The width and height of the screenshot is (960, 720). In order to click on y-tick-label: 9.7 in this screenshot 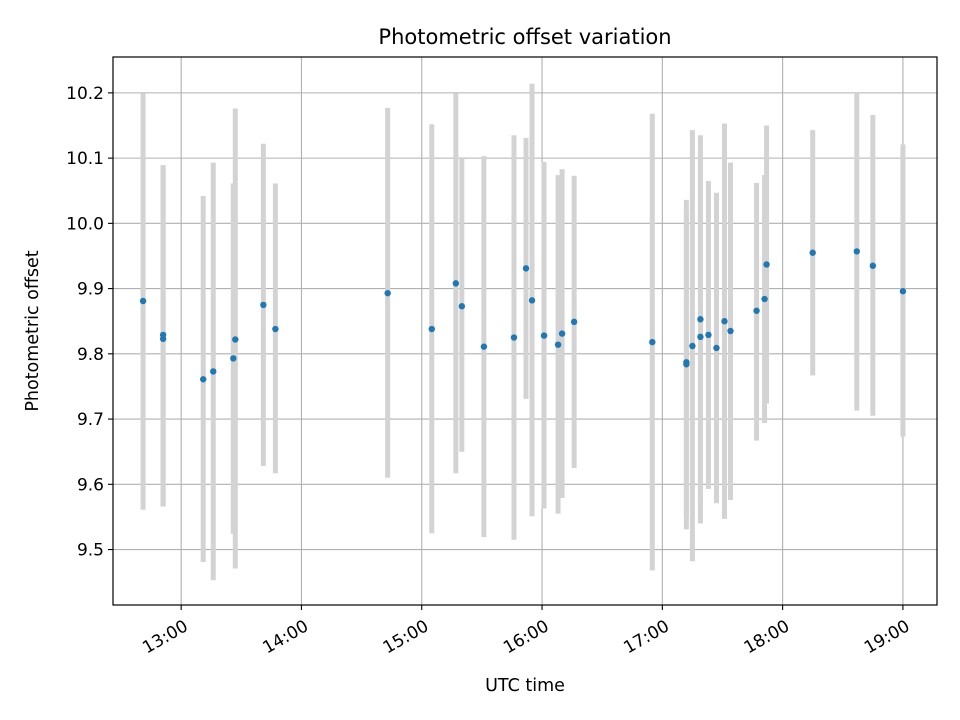, I will do `click(90, 420)`.